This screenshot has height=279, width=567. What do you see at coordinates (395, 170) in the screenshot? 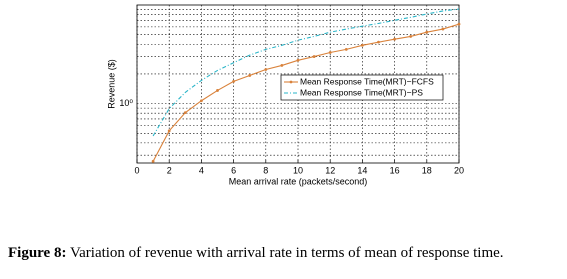
I see `x-tick-label: 16` at bounding box center [395, 170].